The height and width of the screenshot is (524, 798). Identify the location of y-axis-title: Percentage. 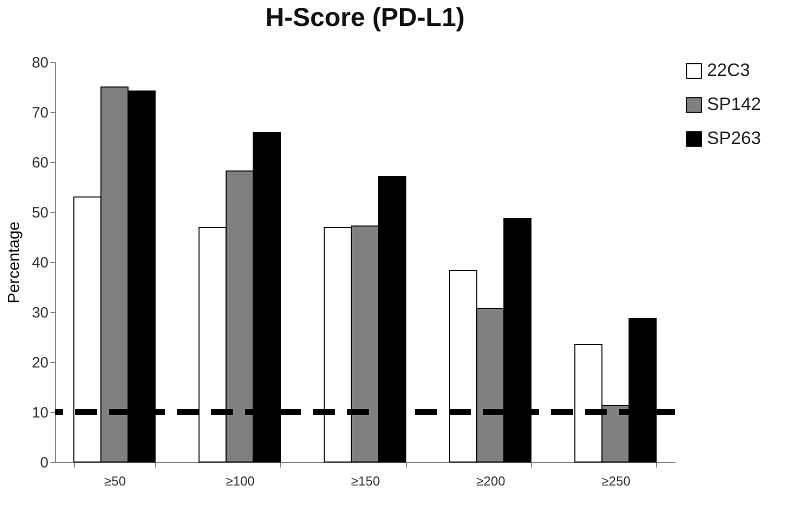
(14, 262).